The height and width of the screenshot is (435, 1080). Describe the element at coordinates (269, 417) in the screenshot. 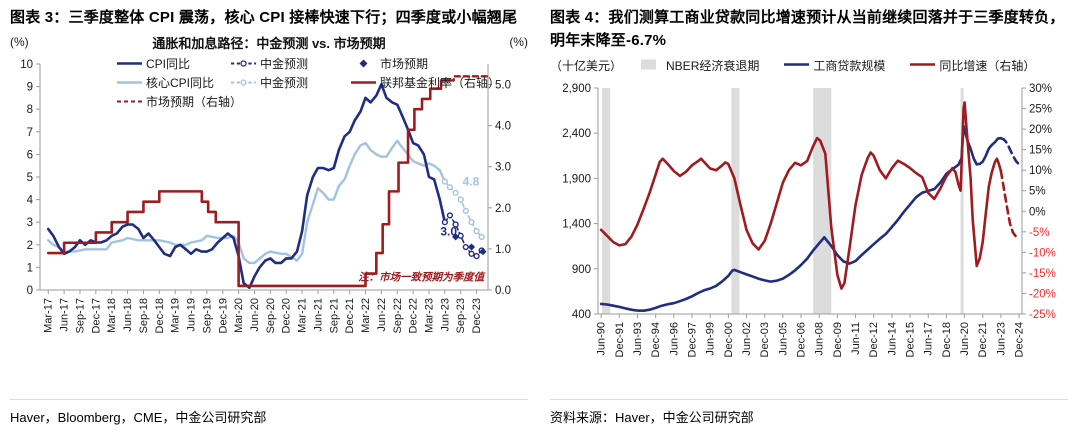

I see `figure3-source: Haver，Bloomberg，CME，中金公司研究部` at that location.